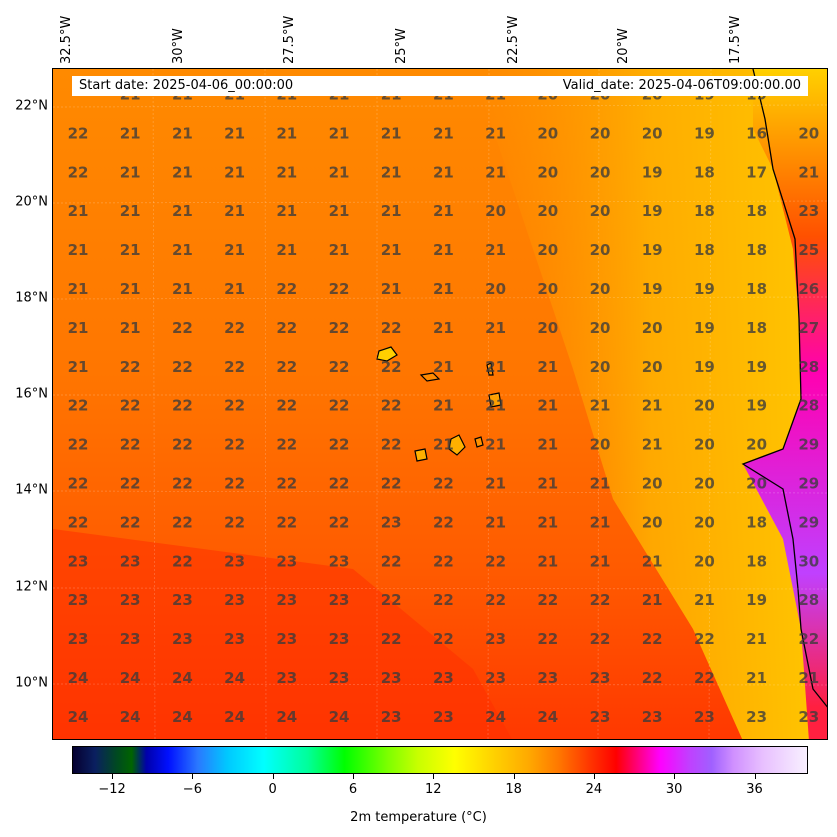 The height and width of the screenshot is (837, 837). What do you see at coordinates (353, 789) in the screenshot?
I see `colorbar-tick-label: 6` at bounding box center [353, 789].